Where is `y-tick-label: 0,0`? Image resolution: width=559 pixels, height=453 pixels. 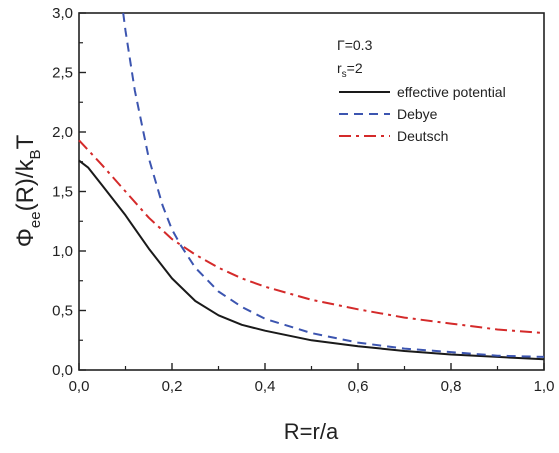 y-tick-label: 0,0 is located at coordinates (62, 370).